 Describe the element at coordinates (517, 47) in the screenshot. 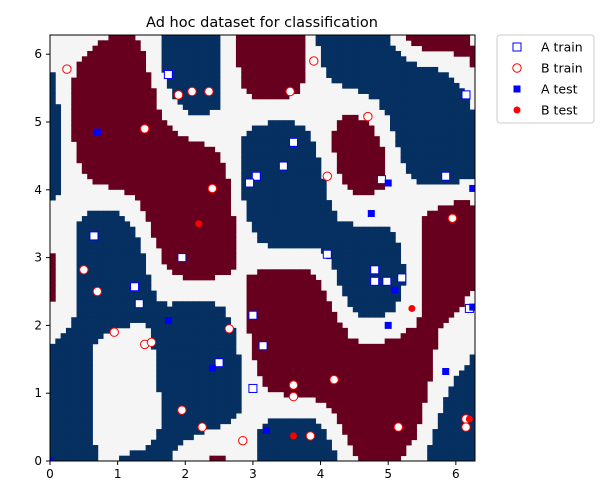

I see `legend-marker-a-train` at that location.